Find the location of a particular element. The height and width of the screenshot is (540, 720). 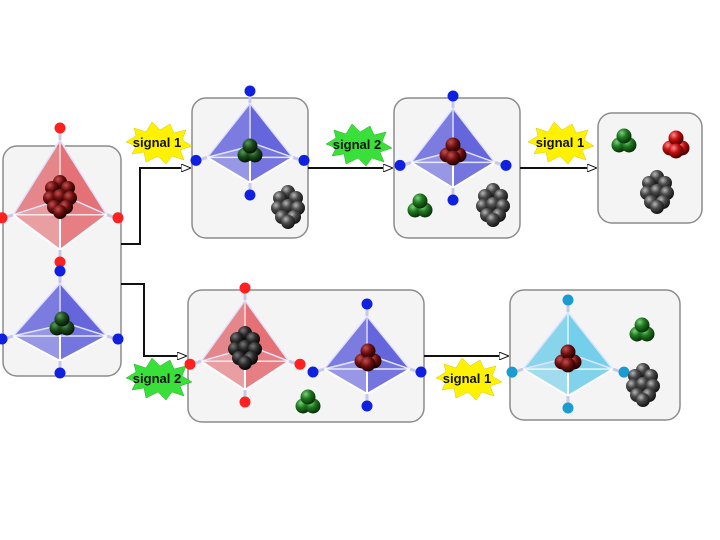

cyan-cage-guest-bottom-step2 is located at coordinates (568, 358).